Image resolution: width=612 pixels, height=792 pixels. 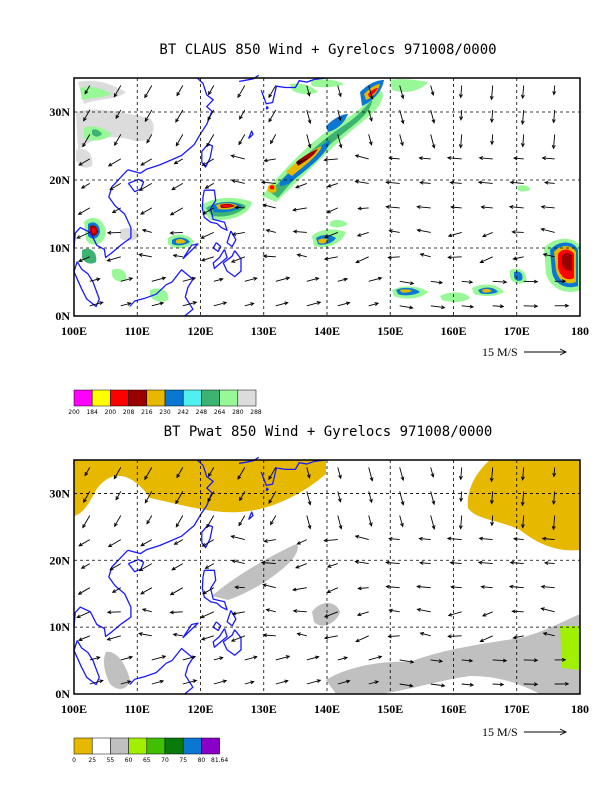 What do you see at coordinates (147, 760) in the screenshot?
I see `colorbar-label: 65` at bounding box center [147, 760].